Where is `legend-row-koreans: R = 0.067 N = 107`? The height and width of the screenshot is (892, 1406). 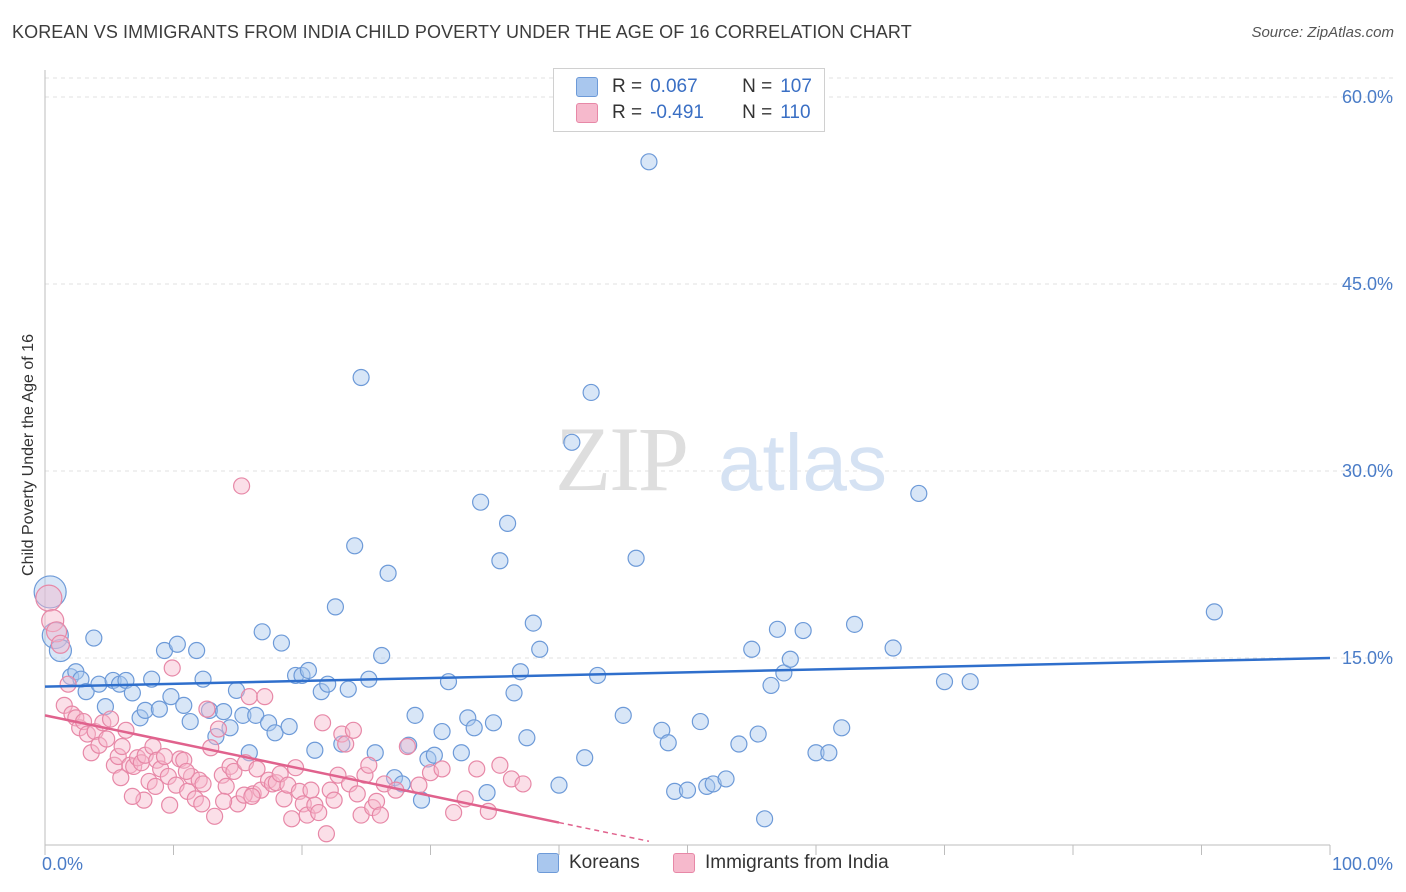 legend-row-koreans: R = 0.067 N = 107 is located at coordinates (694, 87).